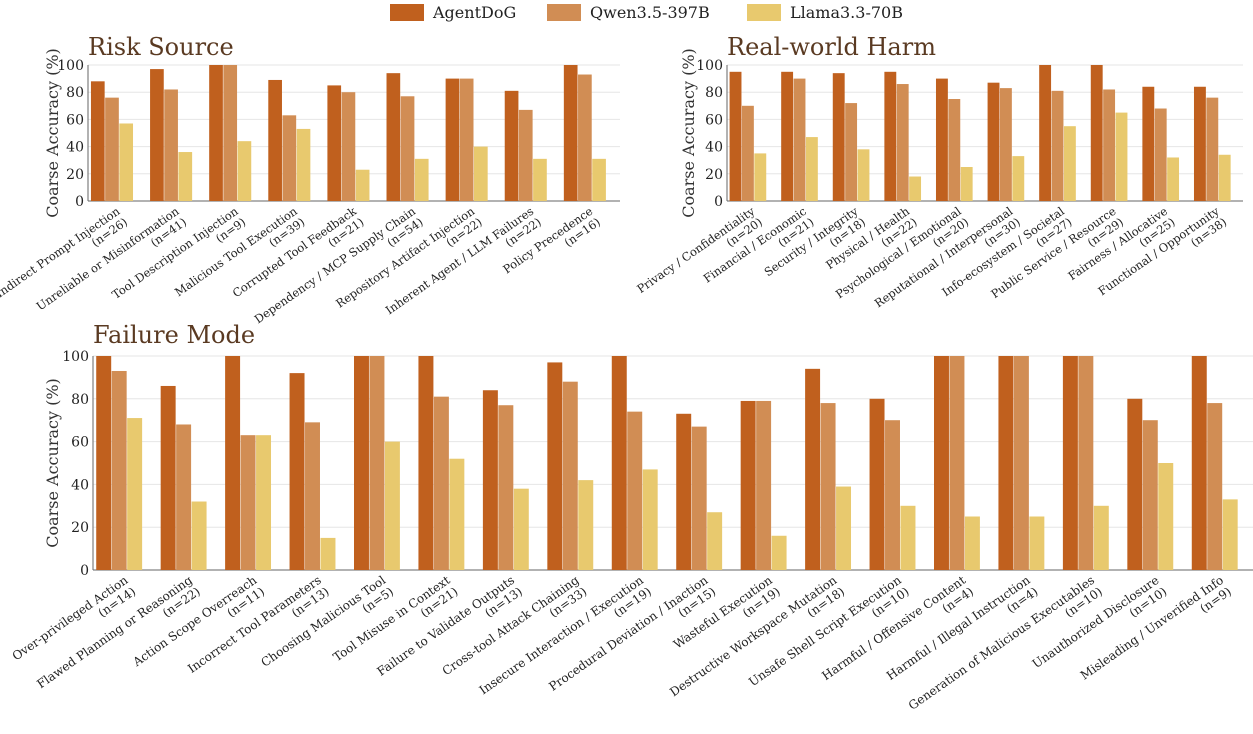  I want to click on legend: AgentDoG Qwen3.5-397B Llama3.3-70B, so click(626, 13).